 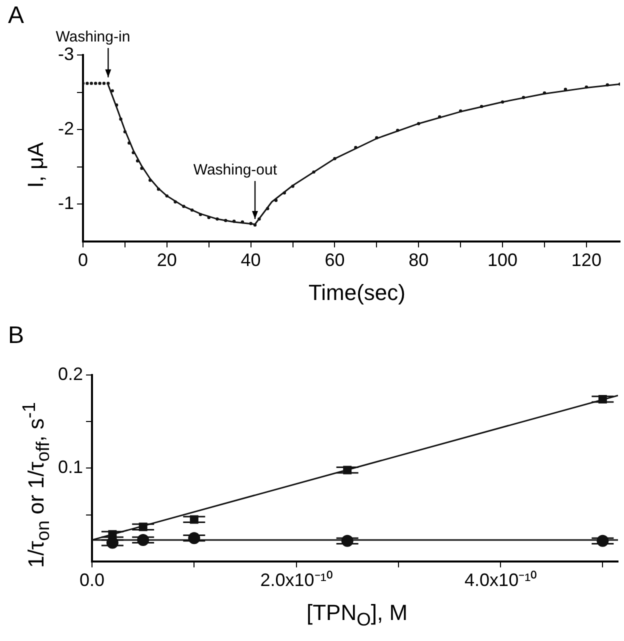 I want to click on x-tick-label: 20, so click(x=166, y=260).